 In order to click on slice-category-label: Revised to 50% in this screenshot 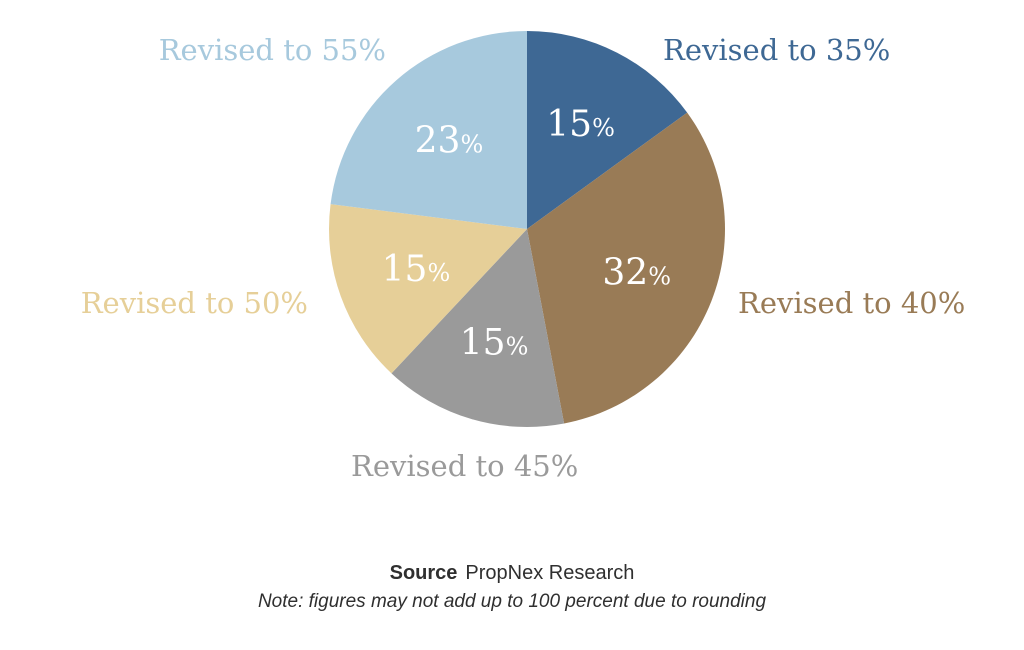, I will do `click(194, 303)`.